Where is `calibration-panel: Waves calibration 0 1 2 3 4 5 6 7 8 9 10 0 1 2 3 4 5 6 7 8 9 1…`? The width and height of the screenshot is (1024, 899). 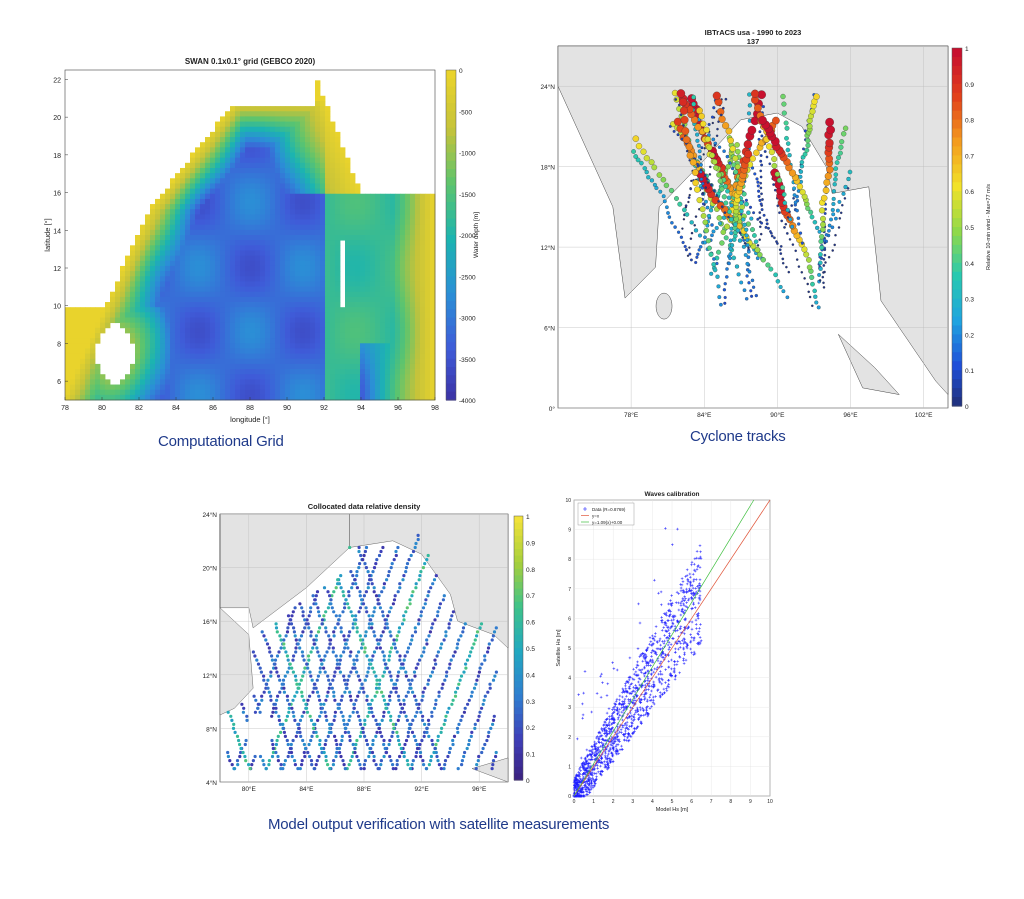 calibration-panel: Waves calibration 0 1 2 3 4 5 6 7 8 9 10 0 1 2 3 4 5 6 7 8 9 1… is located at coordinates (669, 653).